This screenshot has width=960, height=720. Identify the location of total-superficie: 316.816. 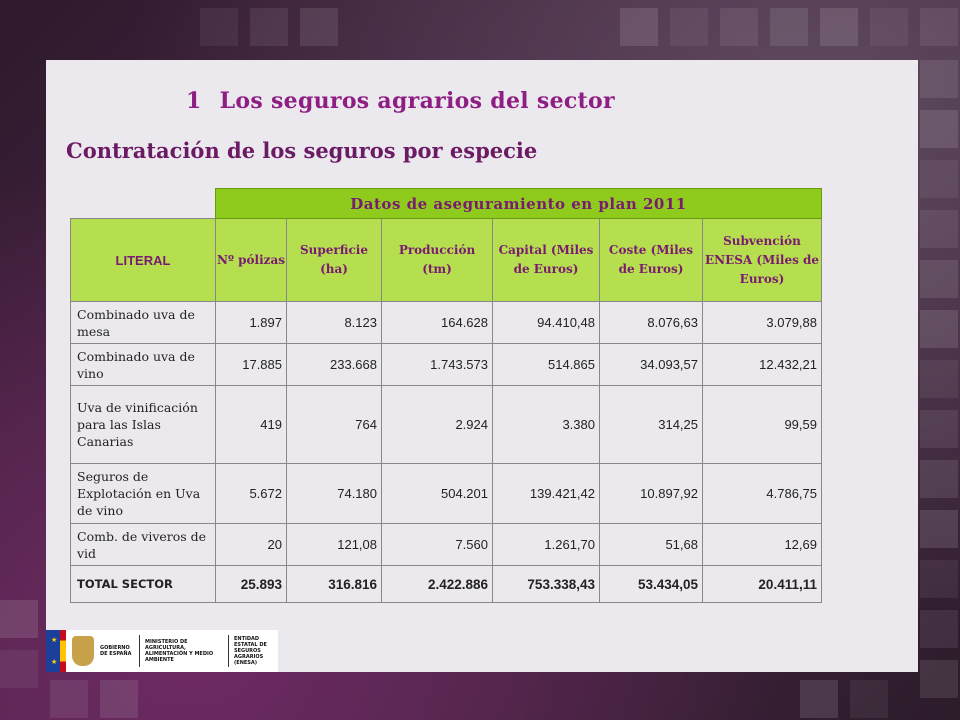
(334, 584).